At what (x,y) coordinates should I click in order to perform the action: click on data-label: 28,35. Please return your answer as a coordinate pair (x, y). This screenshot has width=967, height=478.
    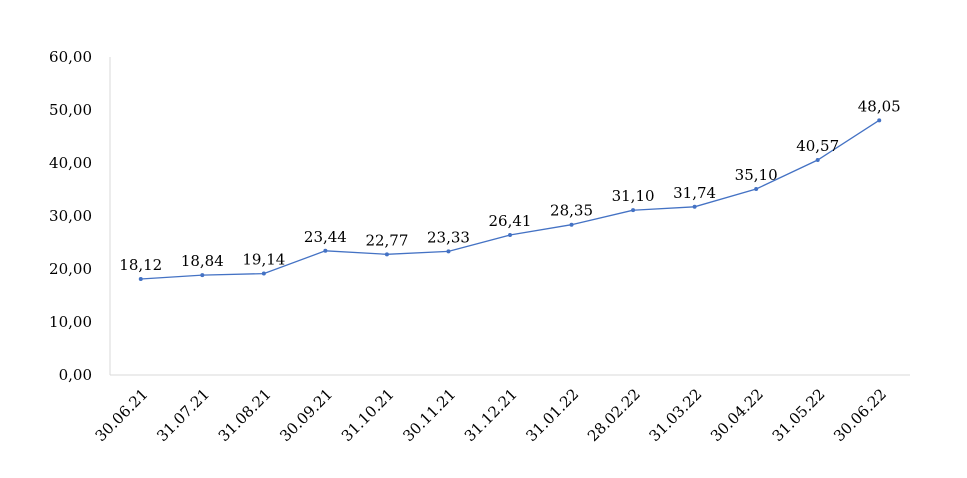
    Looking at the image, I should click on (571, 211).